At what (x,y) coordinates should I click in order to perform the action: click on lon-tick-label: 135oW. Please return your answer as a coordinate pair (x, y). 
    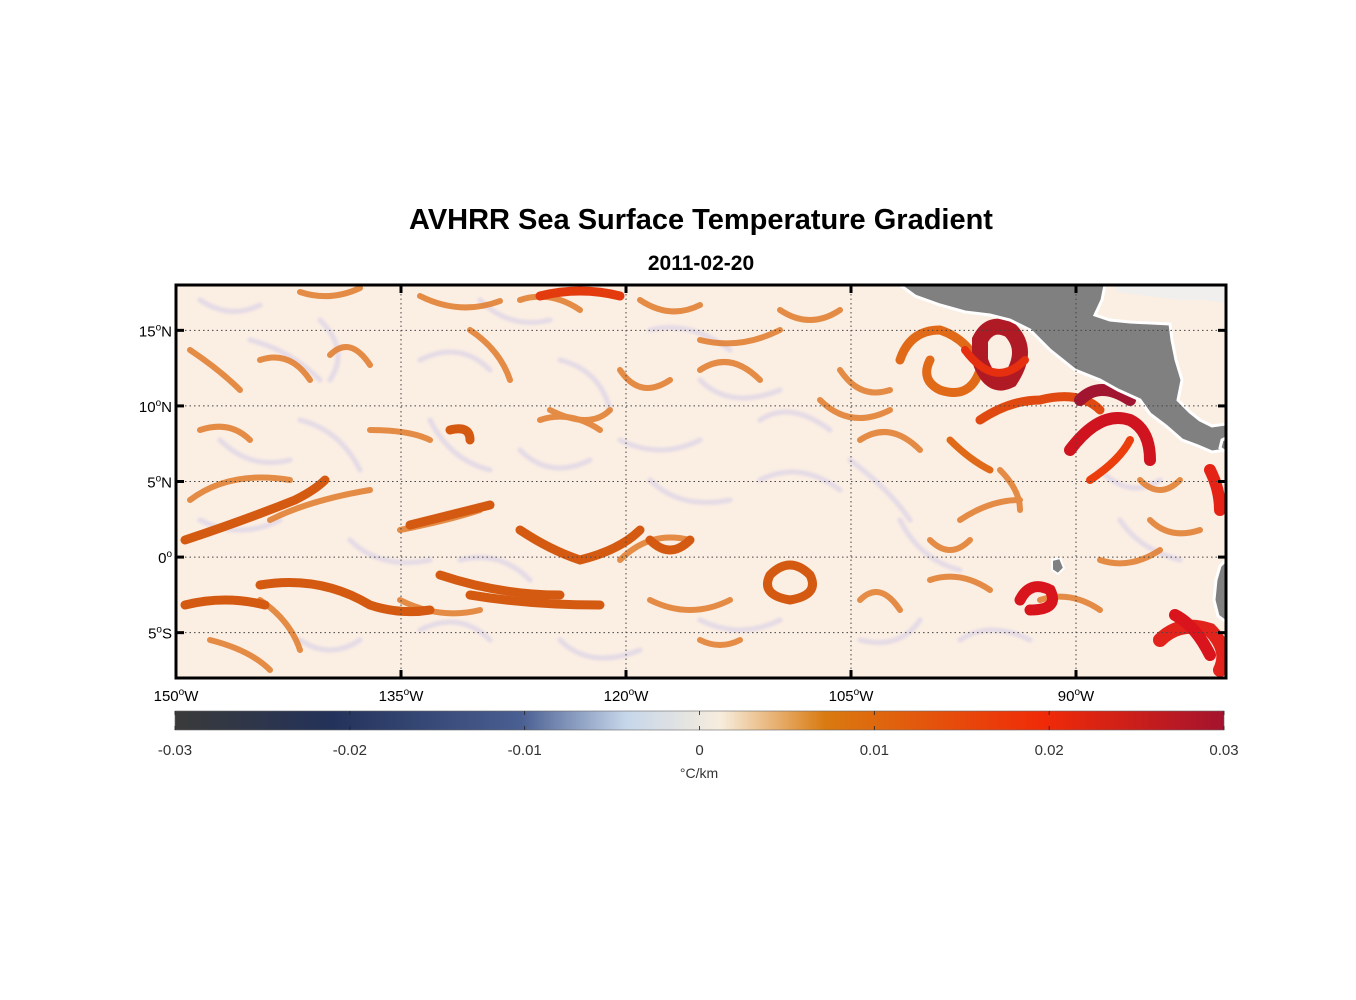
    Looking at the image, I should click on (402, 696).